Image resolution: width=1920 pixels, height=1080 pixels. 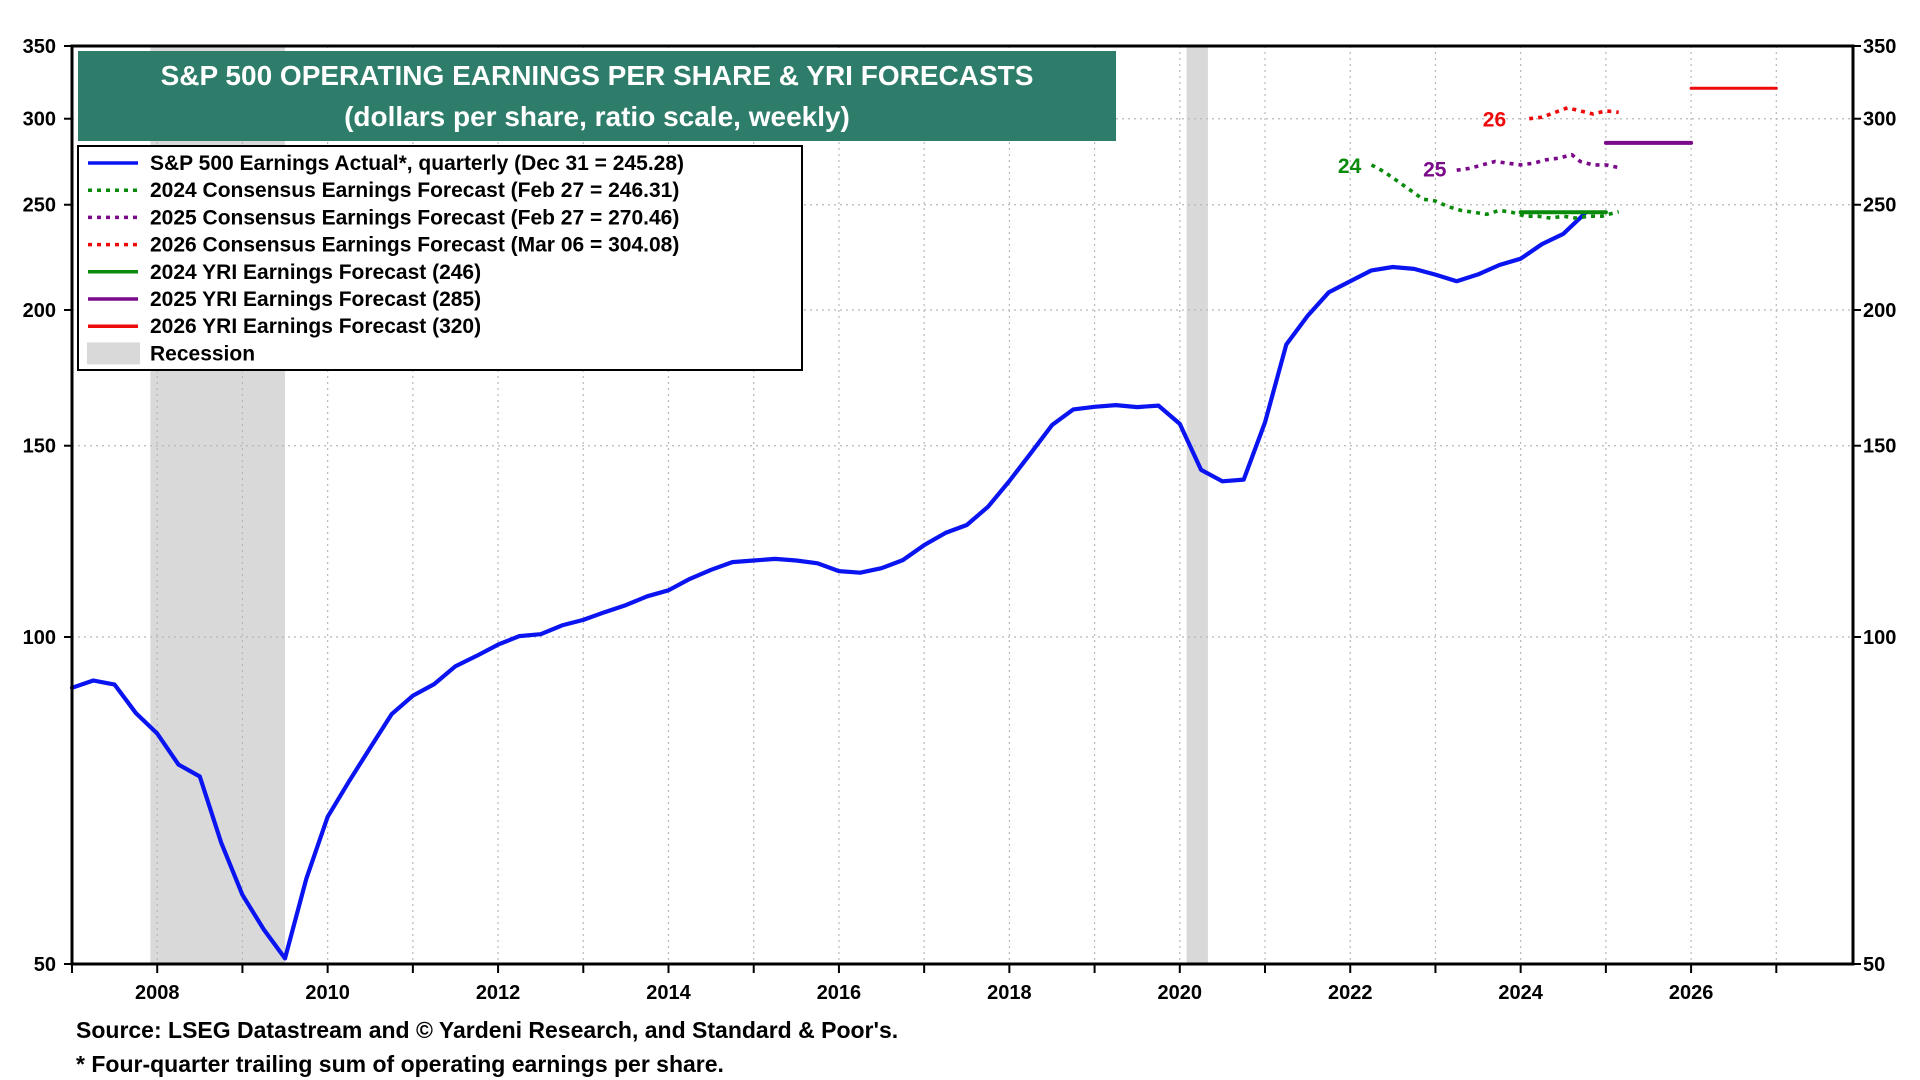 I want to click on x-tick-label: 2012, so click(x=498, y=993).